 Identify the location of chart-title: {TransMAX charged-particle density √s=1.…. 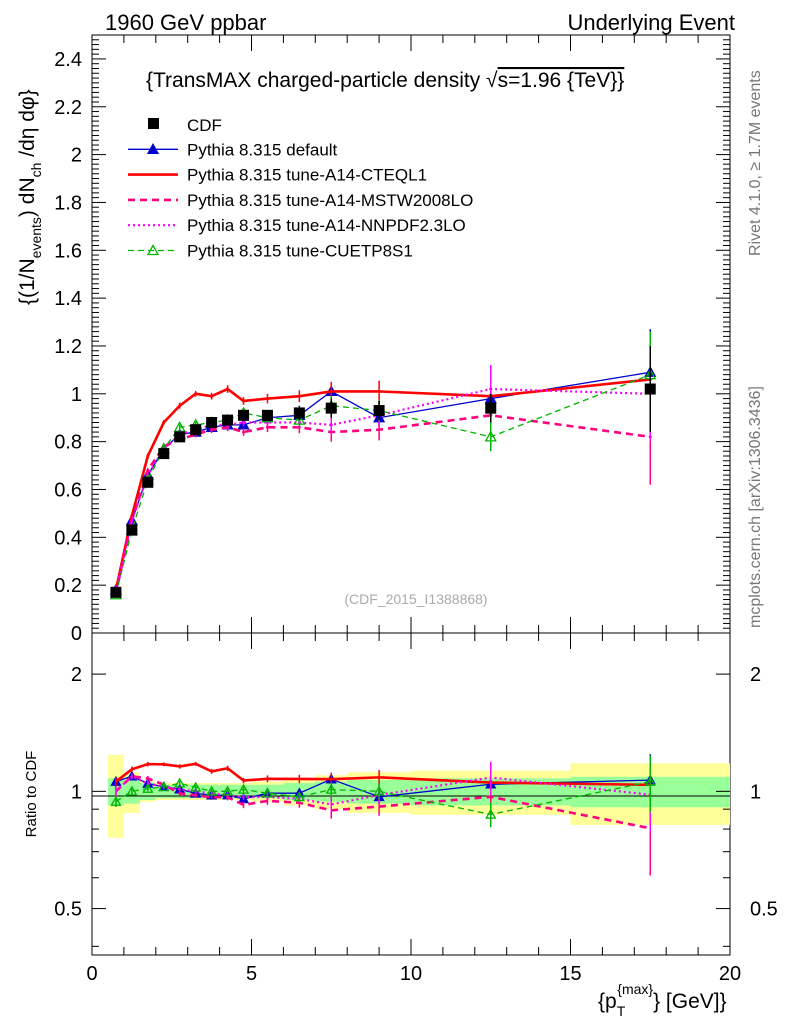
(385, 80).